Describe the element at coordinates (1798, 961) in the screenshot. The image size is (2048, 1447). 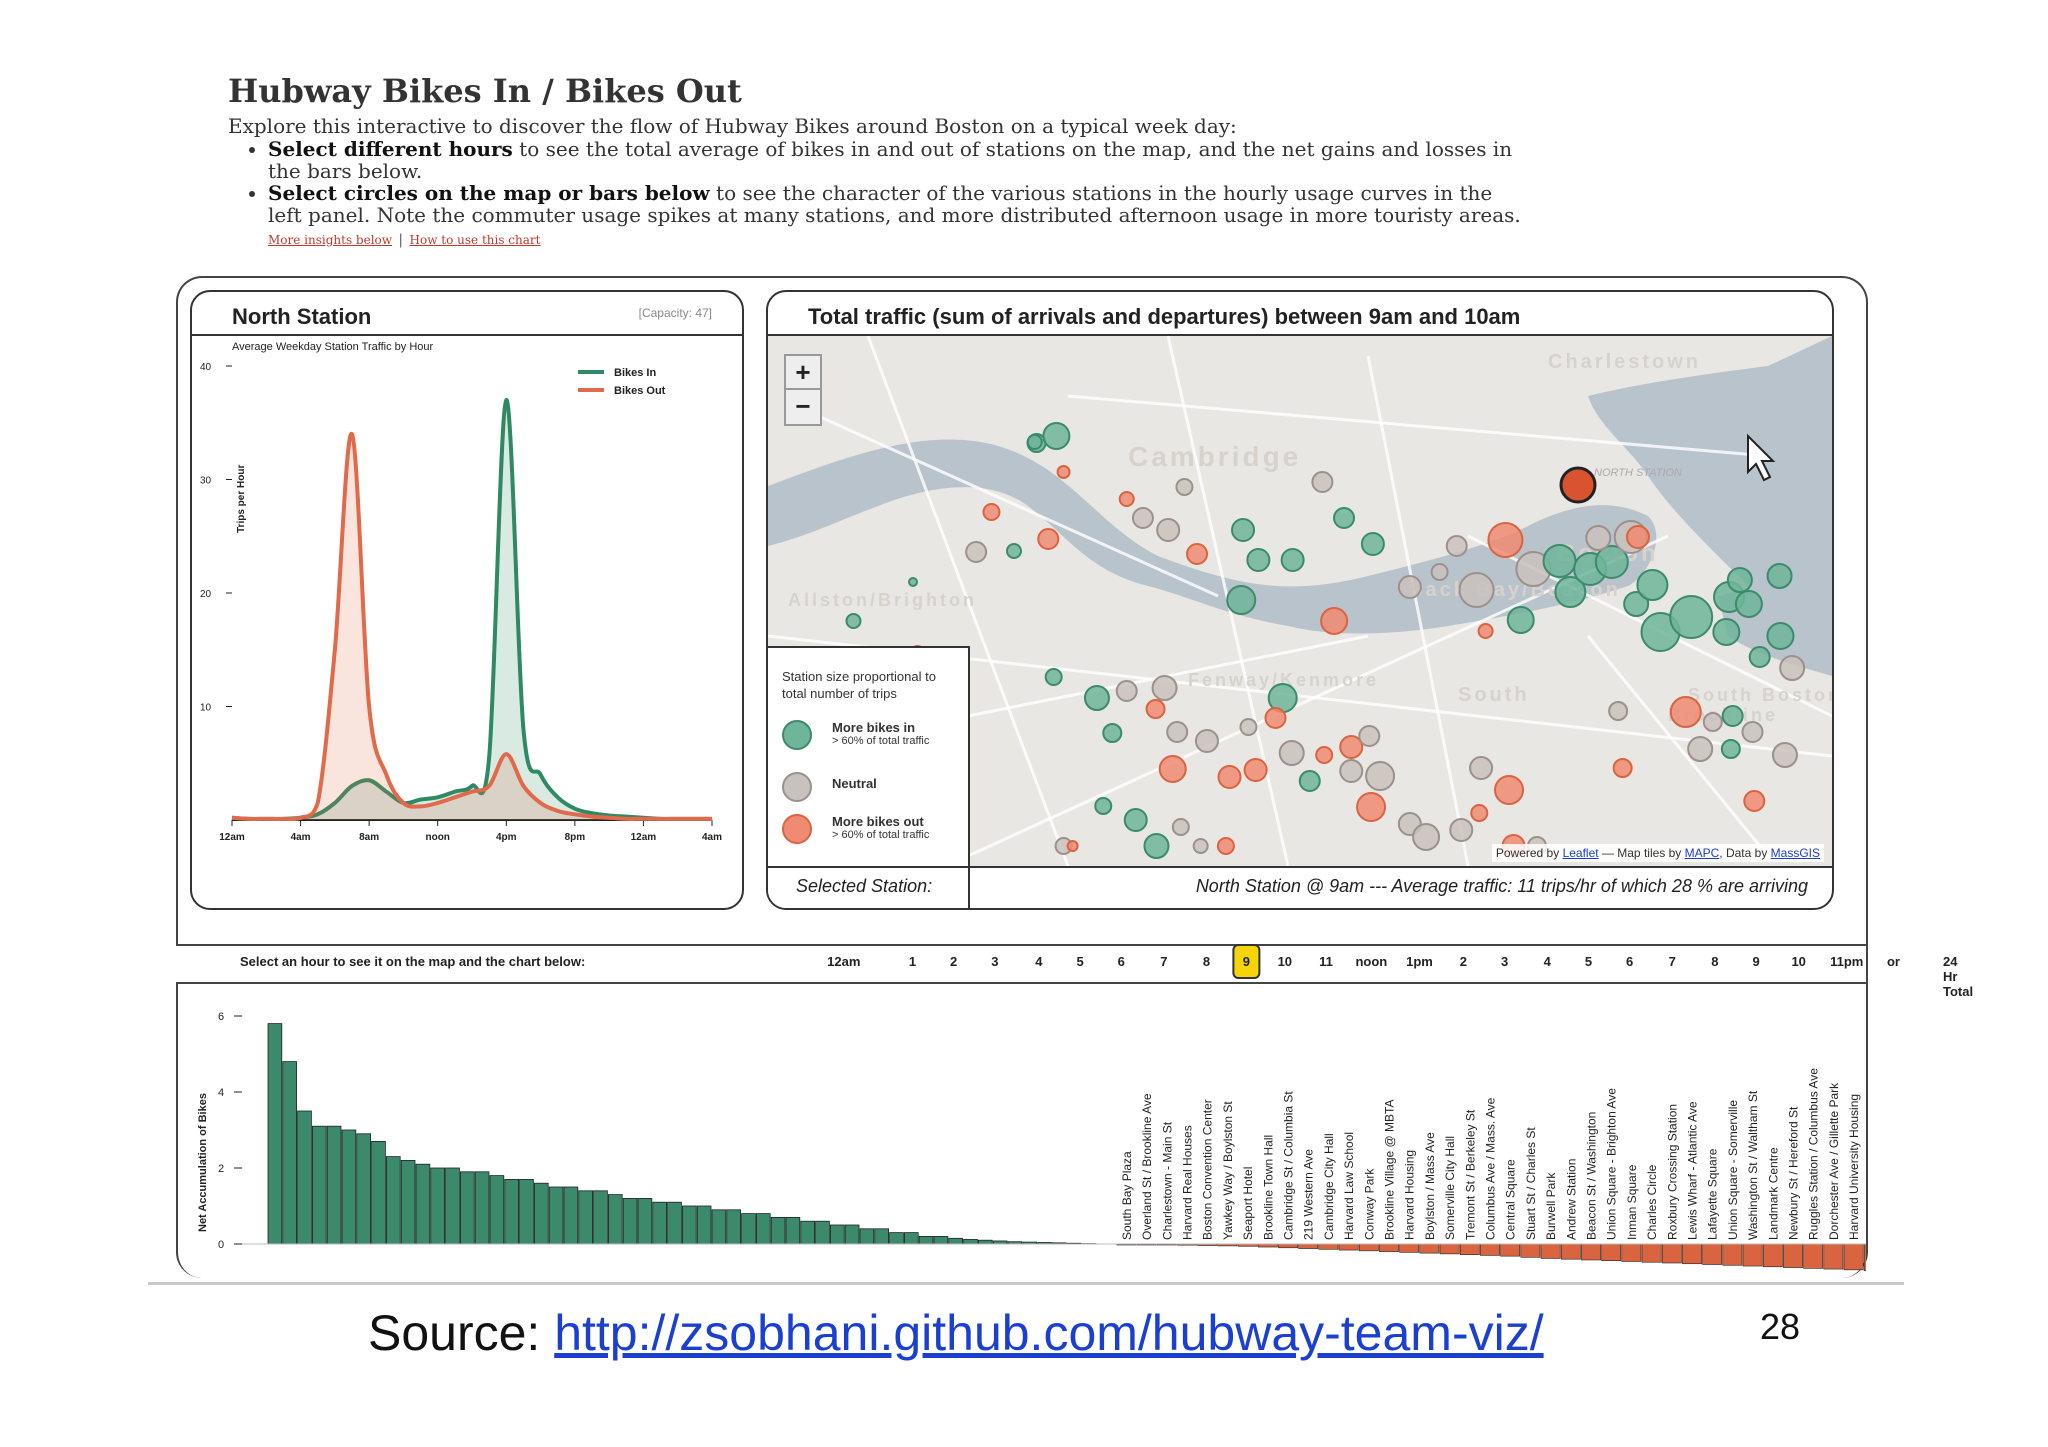
I see `hour-option-22: 10` at that location.